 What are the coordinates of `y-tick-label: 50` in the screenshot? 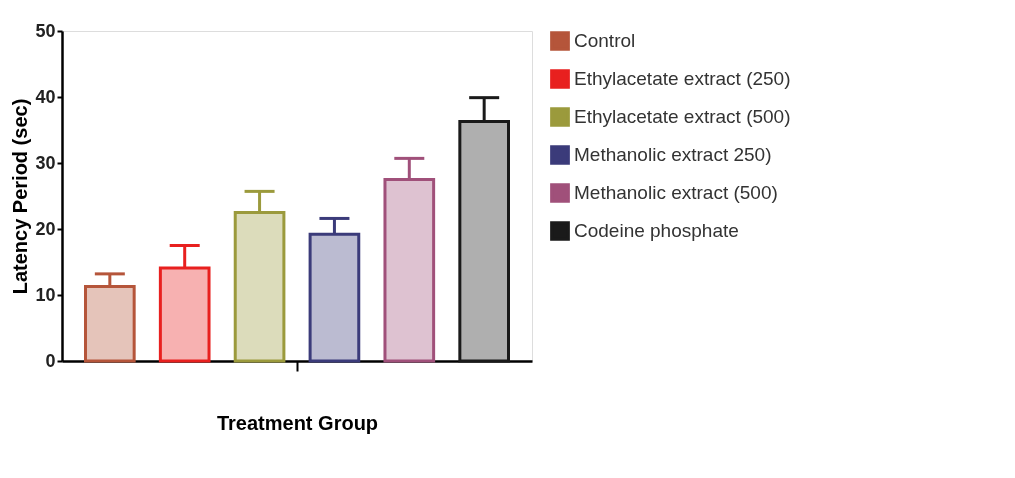 It's located at (45, 30).